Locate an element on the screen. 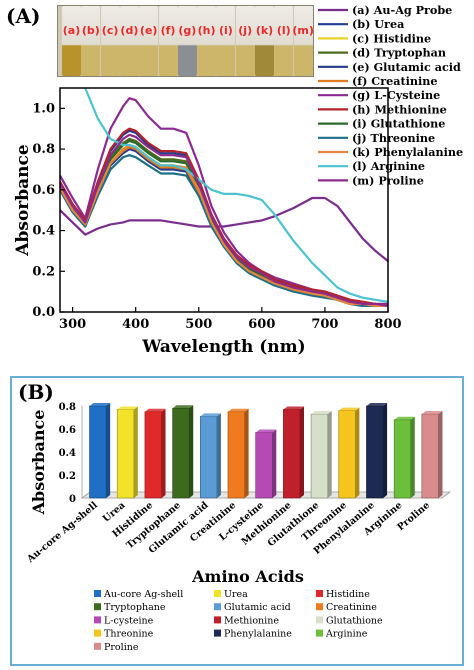 The width and height of the screenshot is (474, 670). legend-label: Methionine is located at coordinates (251, 620).